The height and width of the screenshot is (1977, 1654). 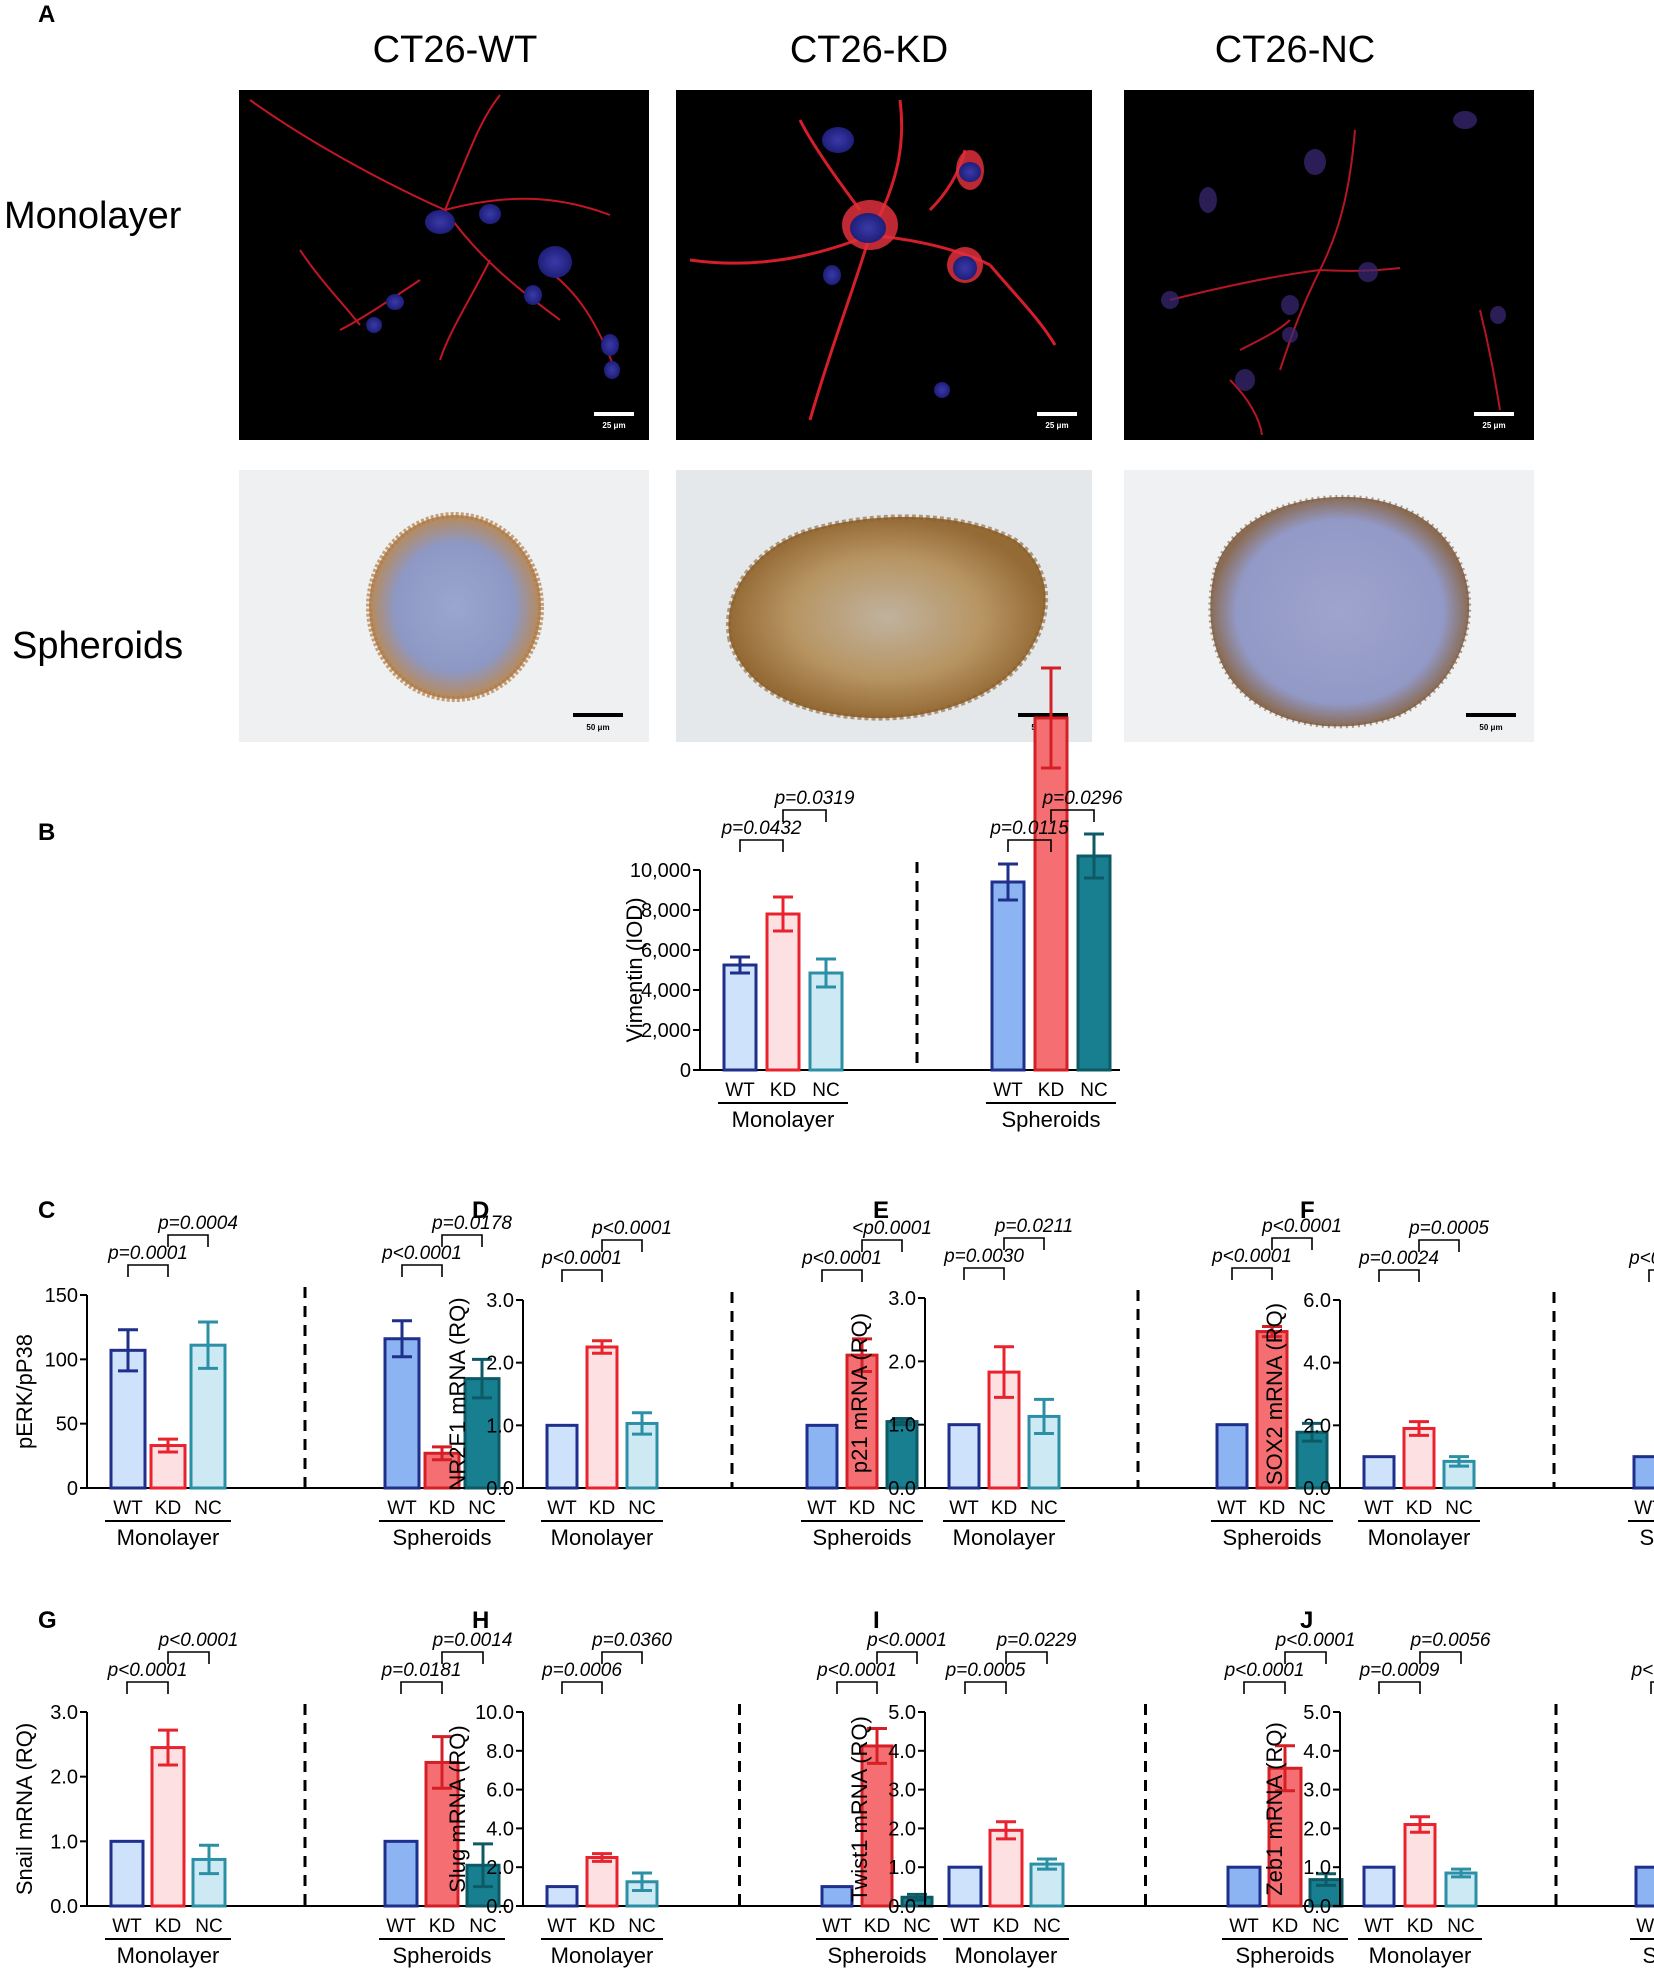 What do you see at coordinates (47, 1620) in the screenshot?
I see `panel-letter-g: G` at bounding box center [47, 1620].